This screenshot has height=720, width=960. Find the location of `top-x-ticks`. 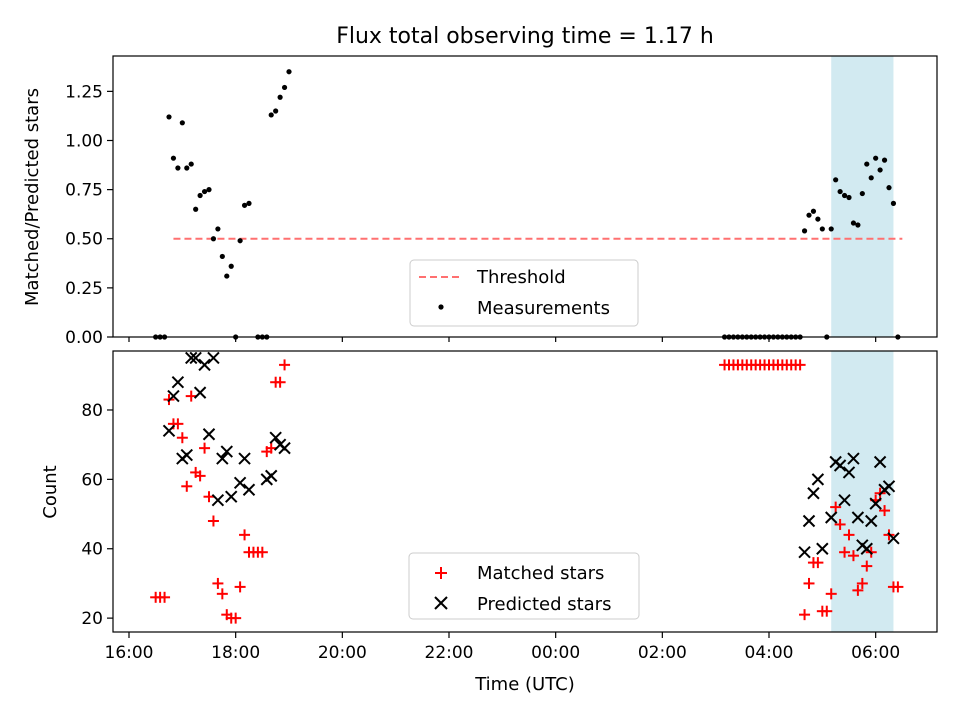

top-x-ticks is located at coordinates (502, 339).